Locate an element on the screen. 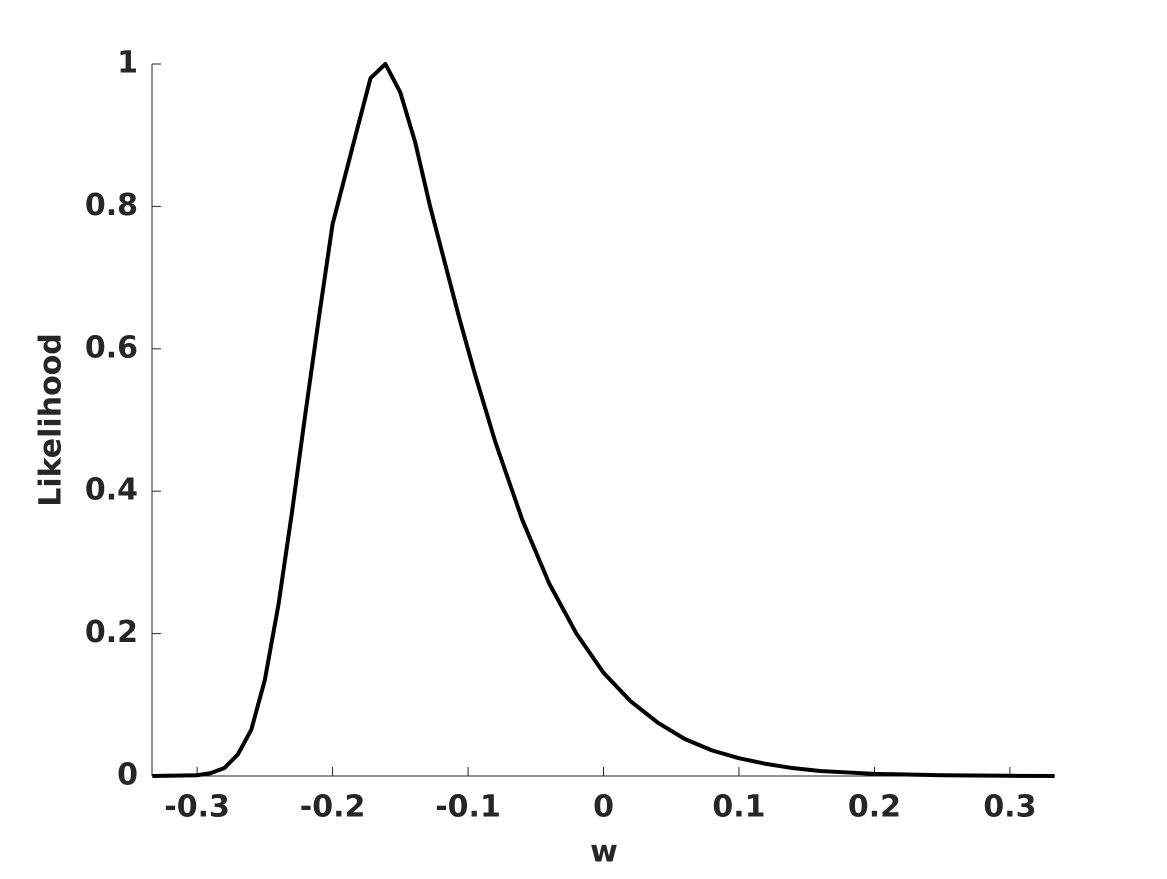  y-tick-label: 1 is located at coordinates (127, 63).